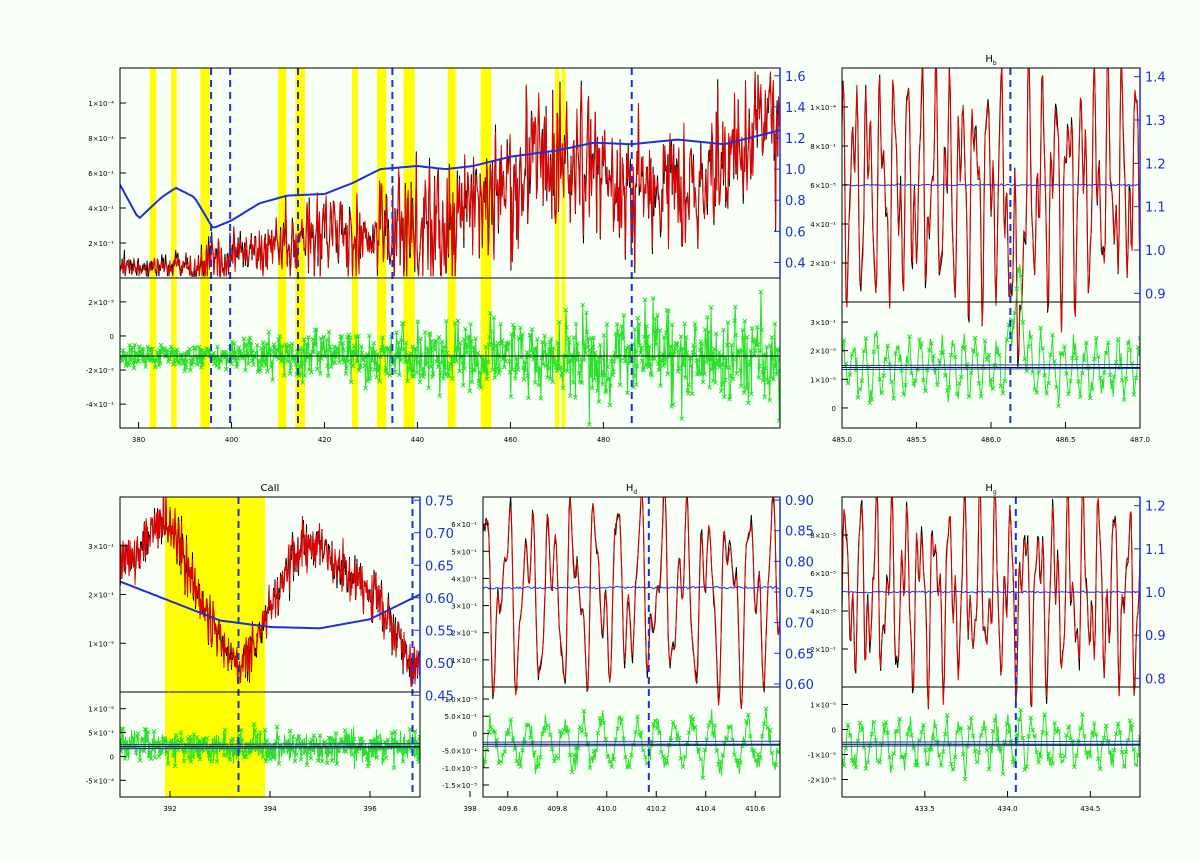 The image size is (1200, 860). Describe the element at coordinates (795, 108) in the screenshot. I see `continuum-tick-label: 1.4` at that location.